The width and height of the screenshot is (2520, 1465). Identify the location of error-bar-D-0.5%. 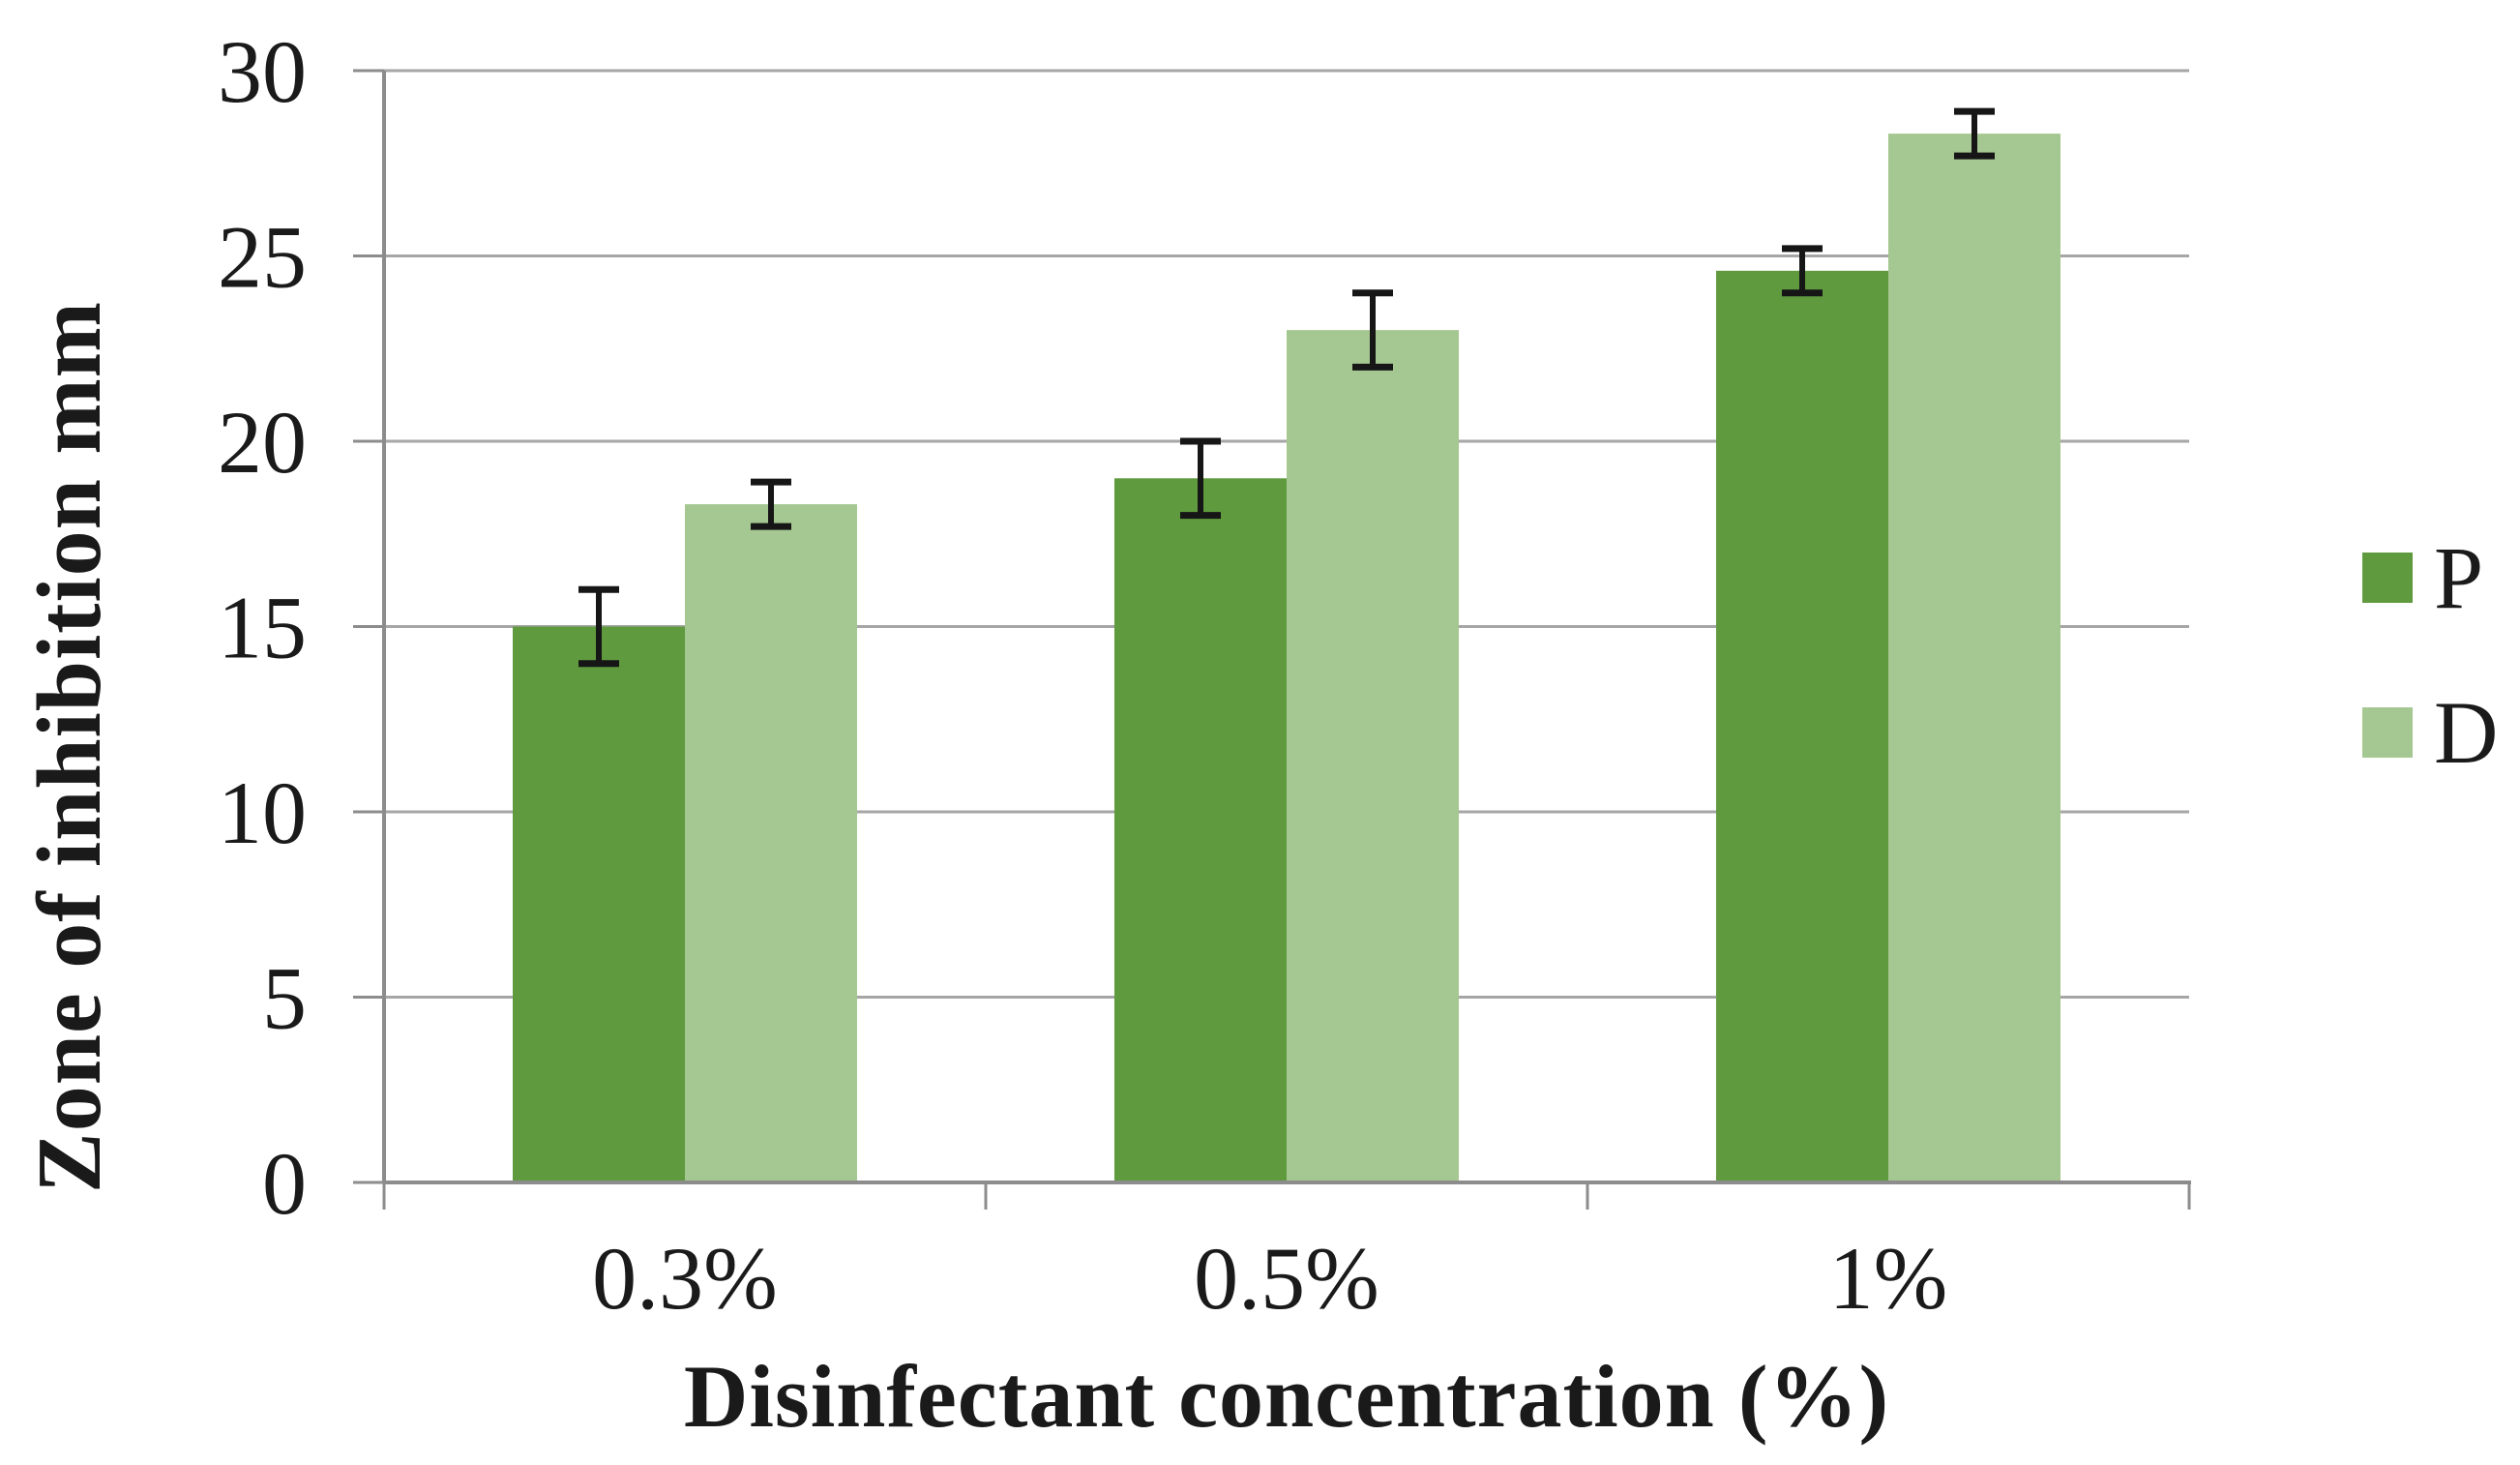
(1372, 330).